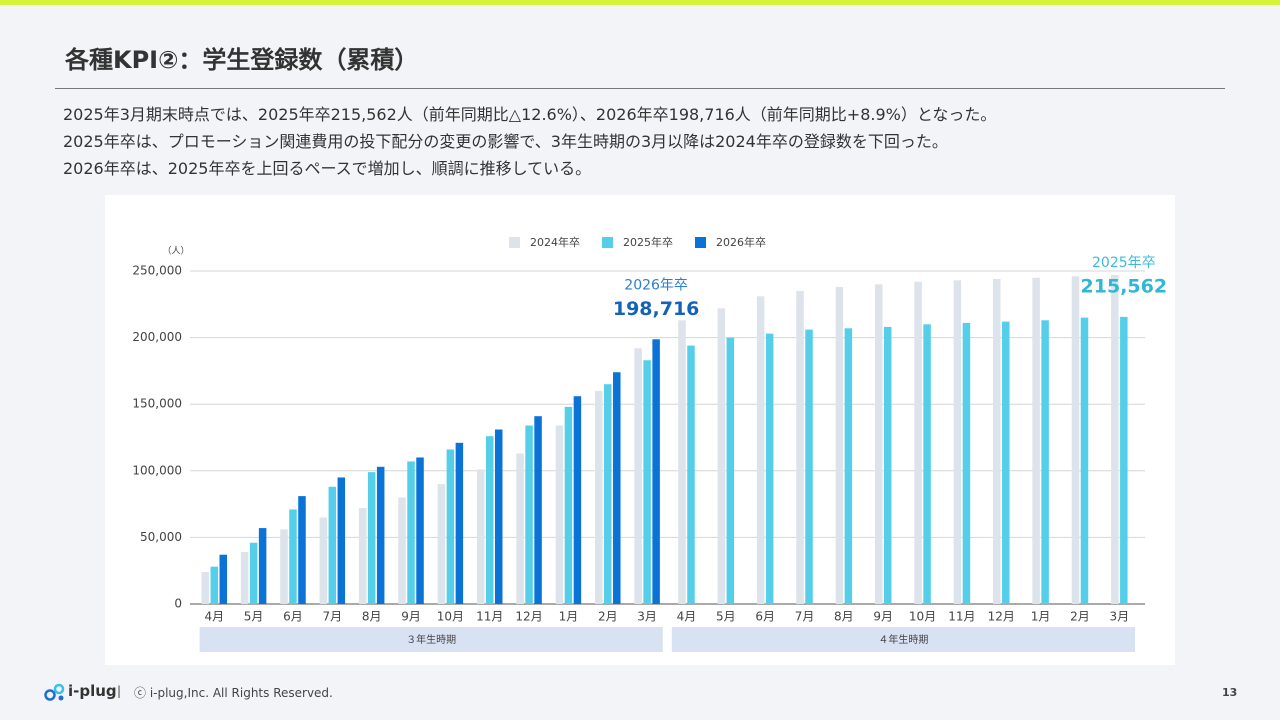  What do you see at coordinates (648, 242) in the screenshot?
I see `legend-label: 2025年卒` at bounding box center [648, 242].